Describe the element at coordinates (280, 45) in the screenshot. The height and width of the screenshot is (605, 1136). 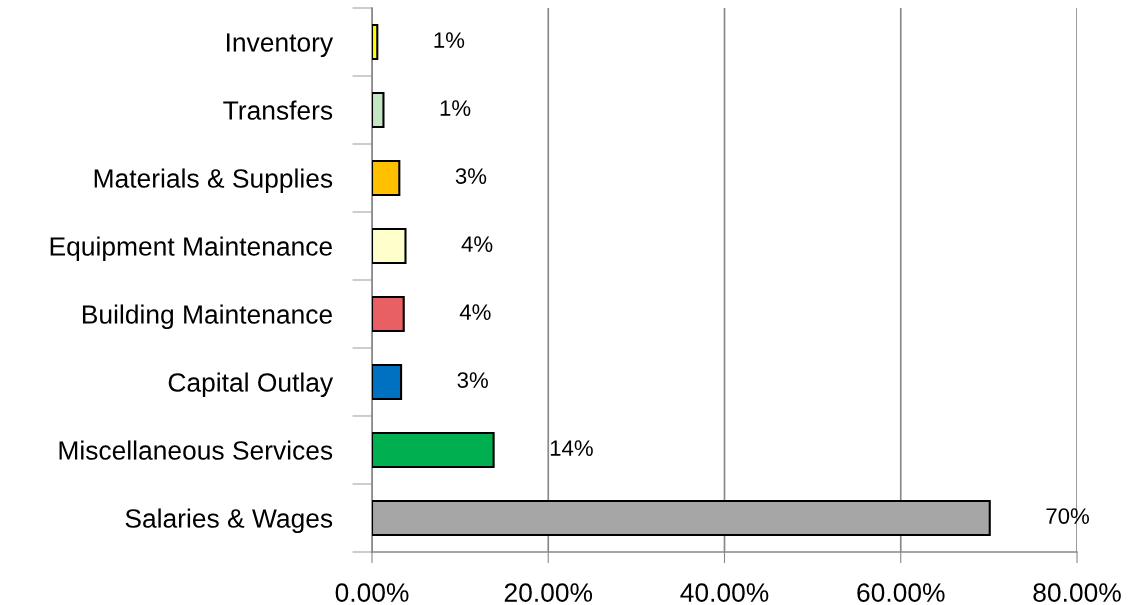
I see `y-tick-label: Inventory` at that location.